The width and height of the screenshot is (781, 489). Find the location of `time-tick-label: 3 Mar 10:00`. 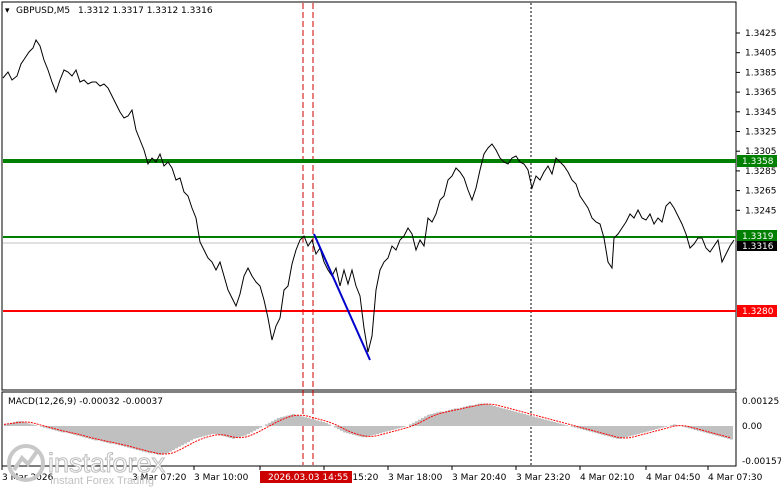

time-tick-label: 3 Mar 10:00 is located at coordinates (221, 478).